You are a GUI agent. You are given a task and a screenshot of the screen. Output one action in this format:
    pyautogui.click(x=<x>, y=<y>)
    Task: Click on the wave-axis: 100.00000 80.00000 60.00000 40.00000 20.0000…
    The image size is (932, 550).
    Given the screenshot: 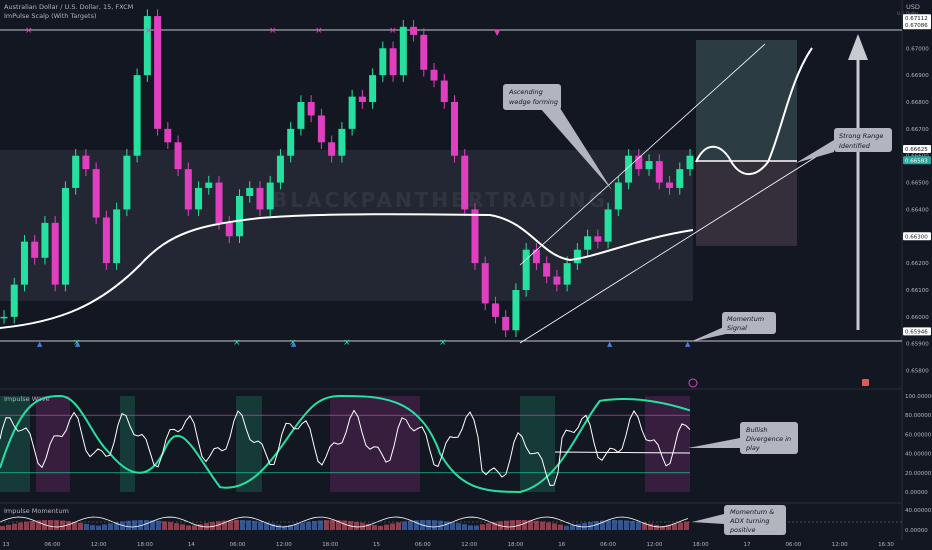 What is the action you would take?
    pyautogui.click(x=918, y=445)
    